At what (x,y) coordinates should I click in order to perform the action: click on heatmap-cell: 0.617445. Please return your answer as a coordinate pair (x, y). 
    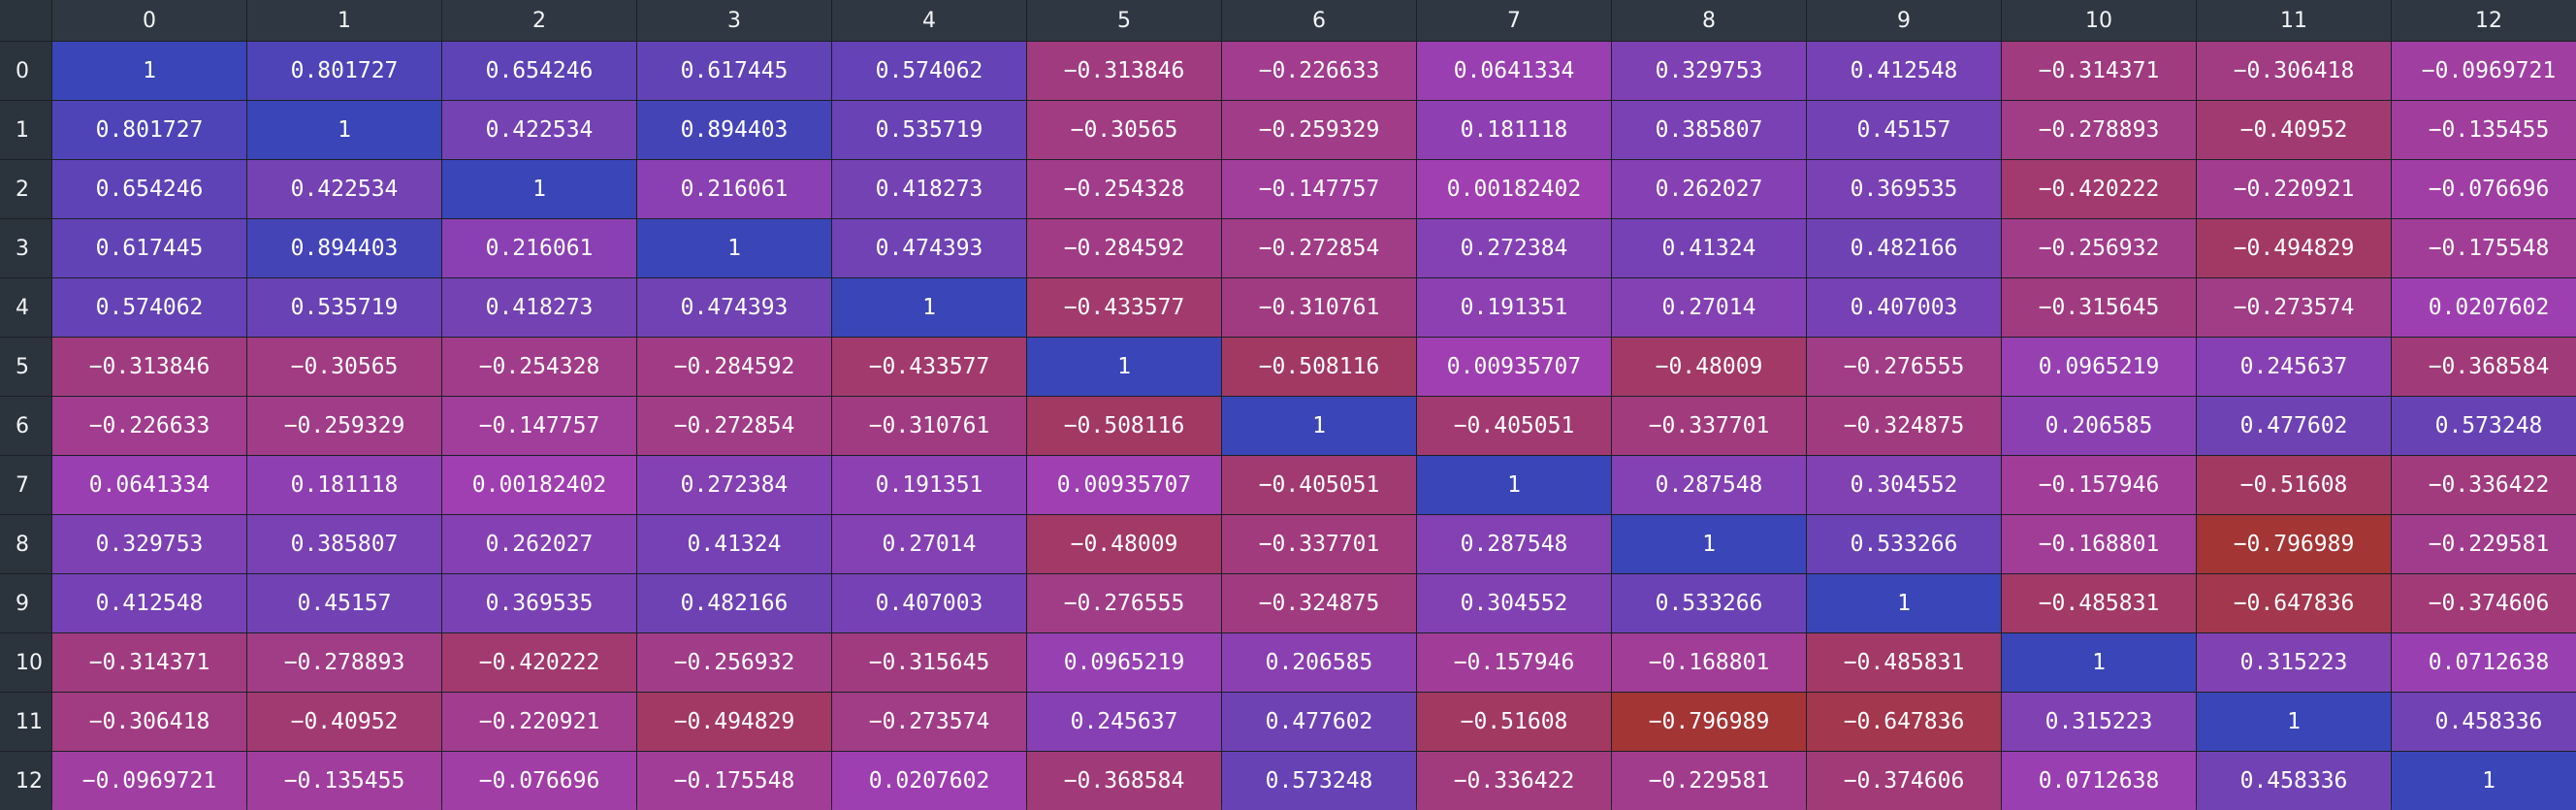
    Looking at the image, I should click on (149, 248).